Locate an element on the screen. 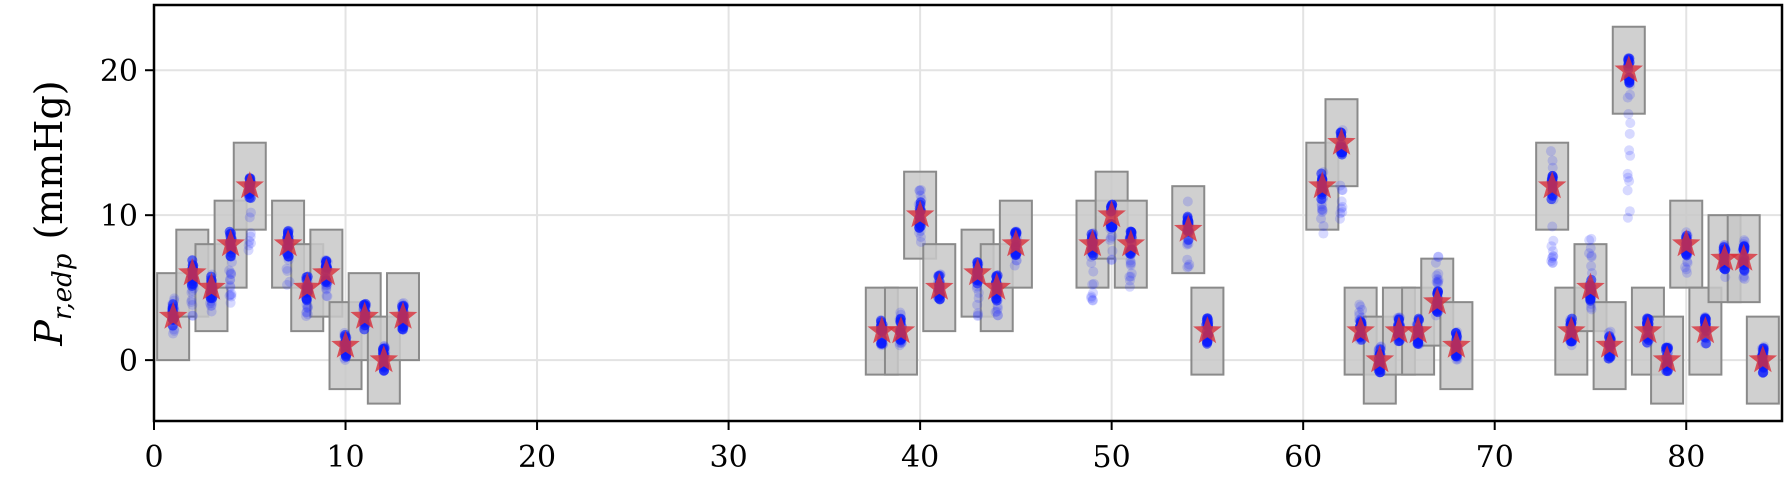 The width and height of the screenshot is (1786, 497). x-tick-label: 0 is located at coordinates (153, 457).